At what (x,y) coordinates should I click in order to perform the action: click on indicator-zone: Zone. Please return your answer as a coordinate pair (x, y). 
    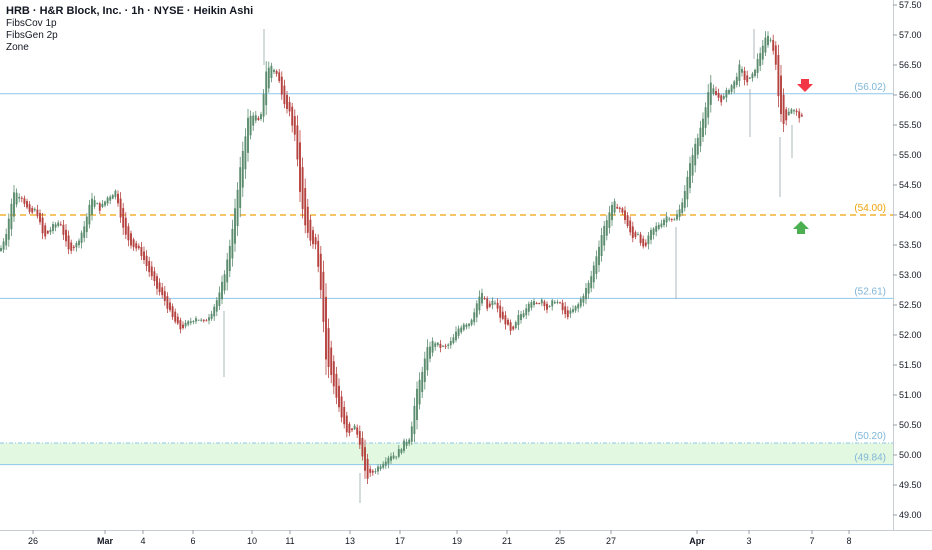
    Looking at the image, I should click on (17, 47).